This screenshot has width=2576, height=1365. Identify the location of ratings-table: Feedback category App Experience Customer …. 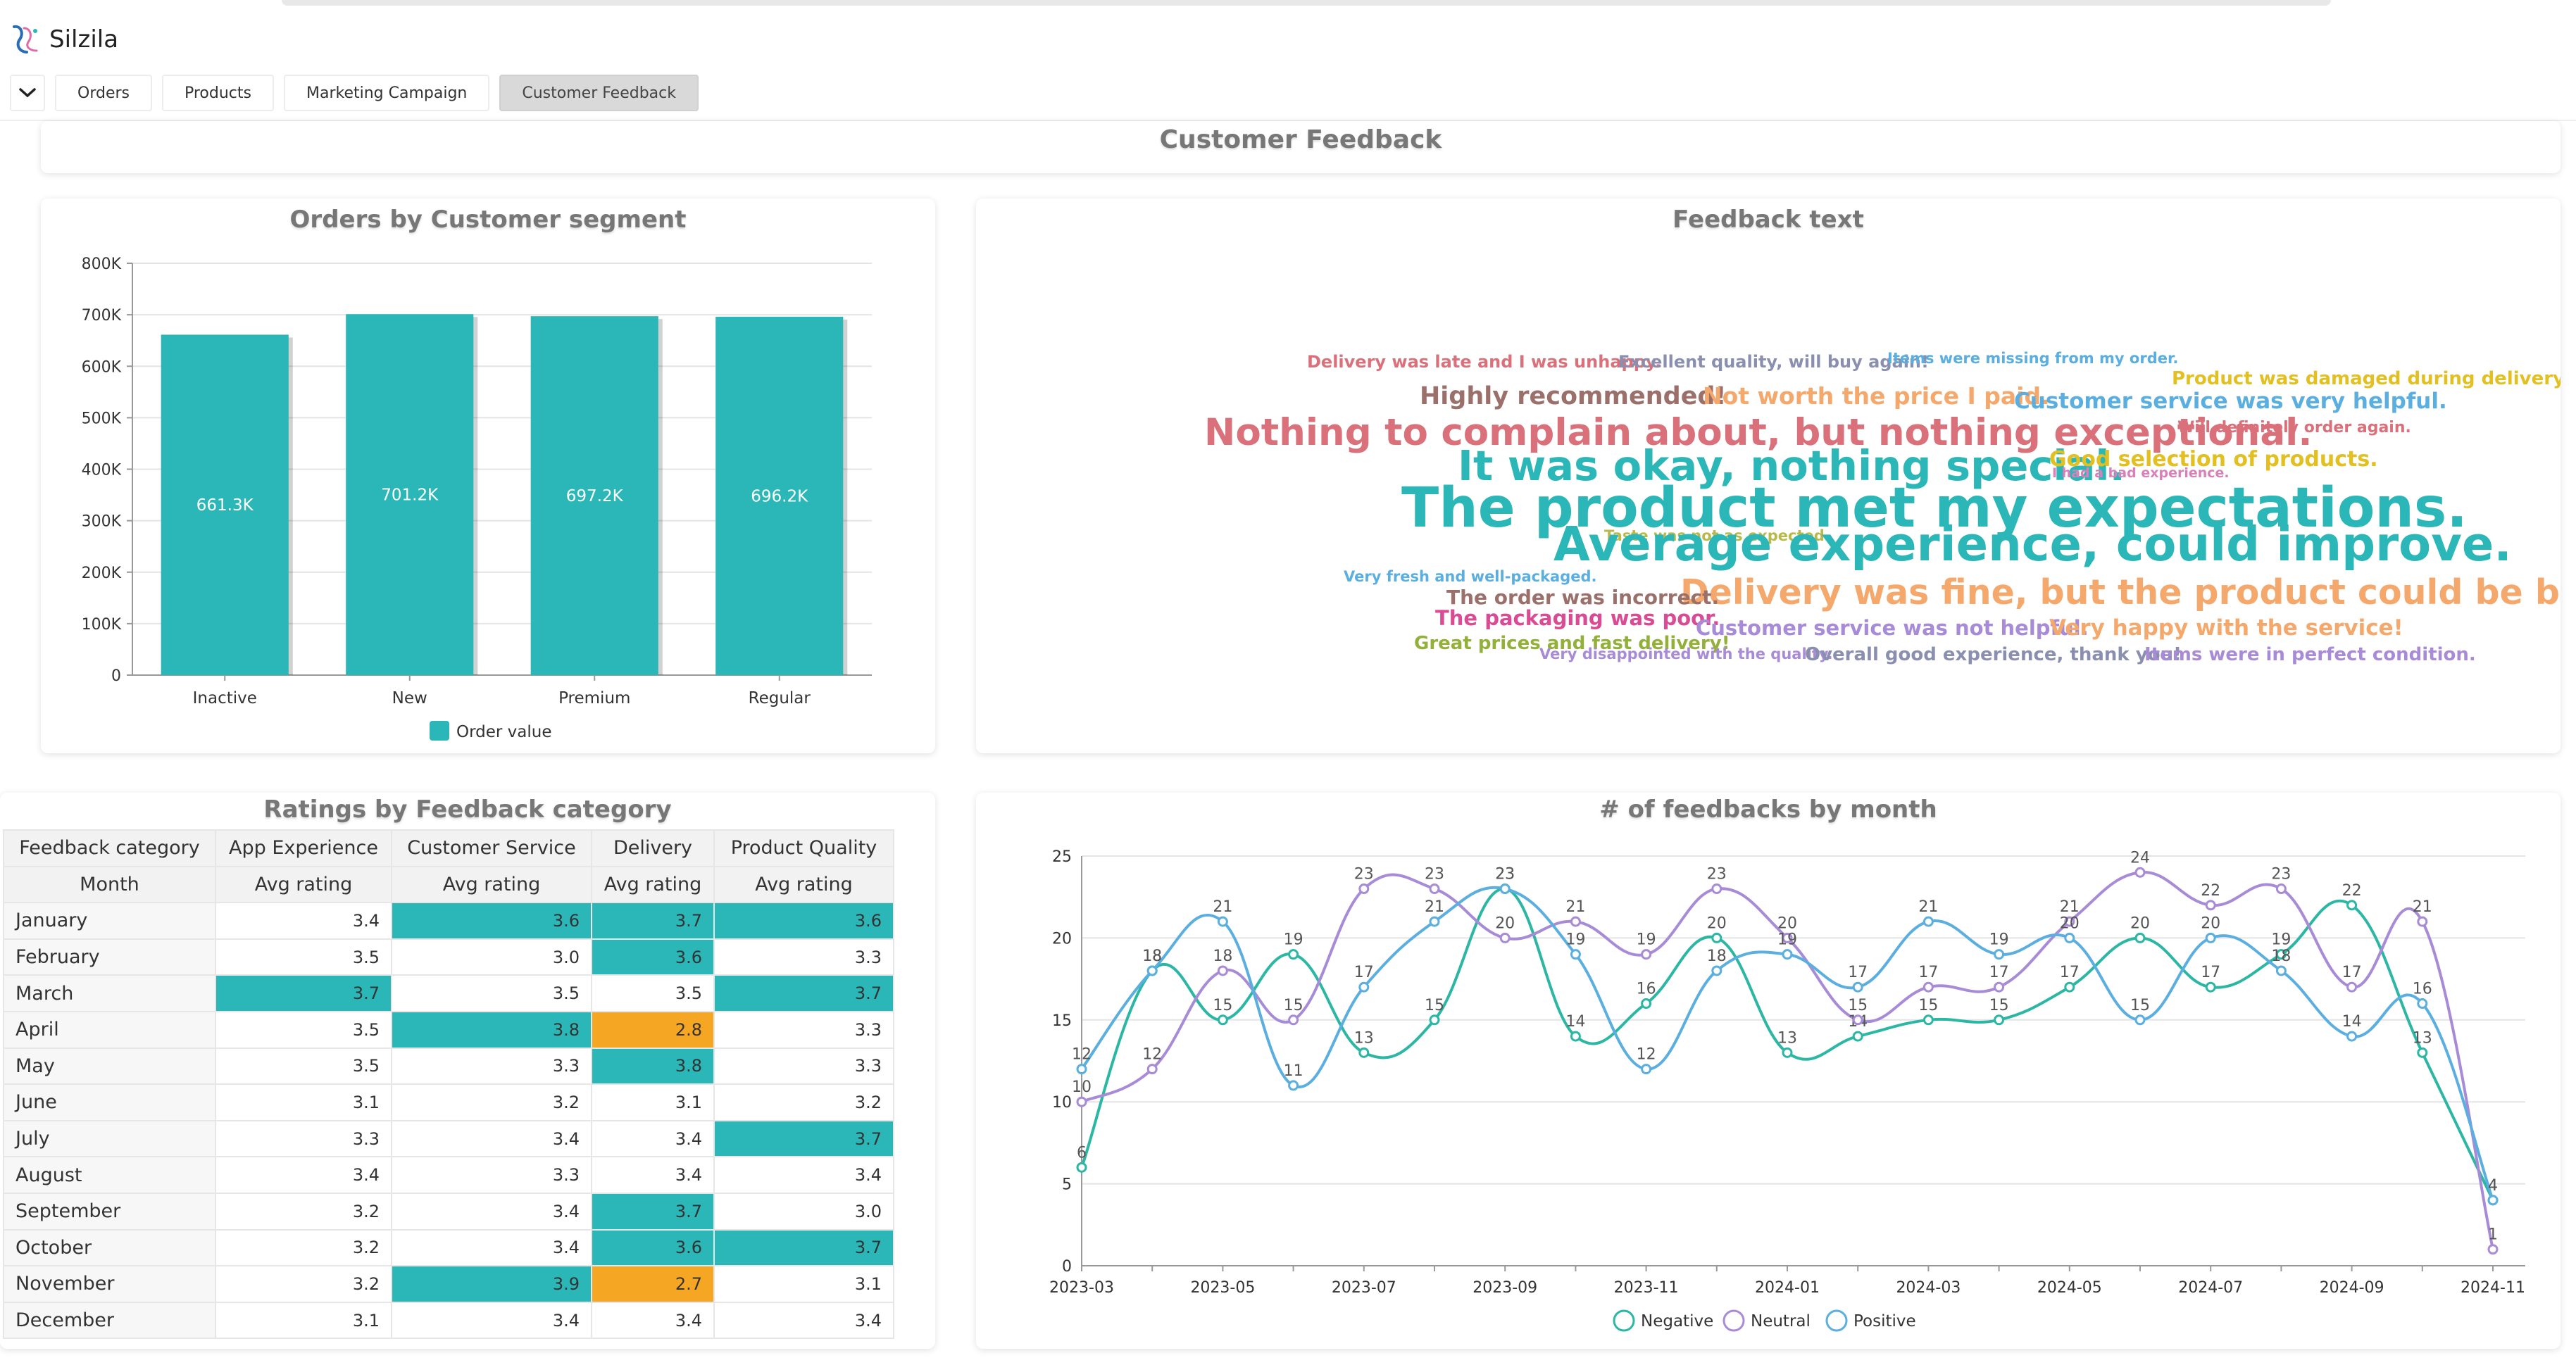
(448, 1084).